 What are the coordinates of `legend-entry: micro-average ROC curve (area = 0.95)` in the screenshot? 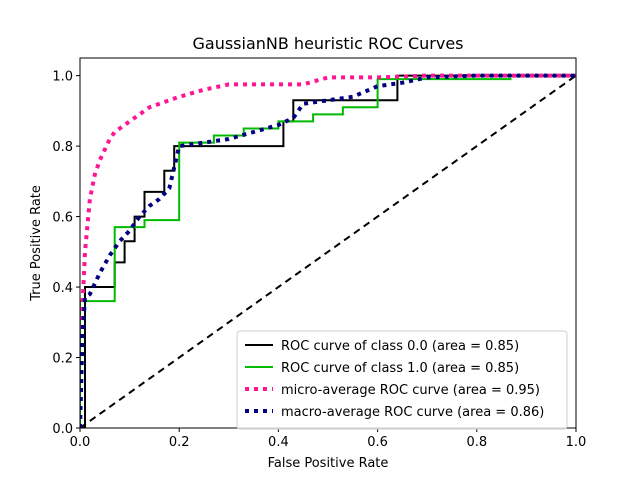 It's located at (410, 390).